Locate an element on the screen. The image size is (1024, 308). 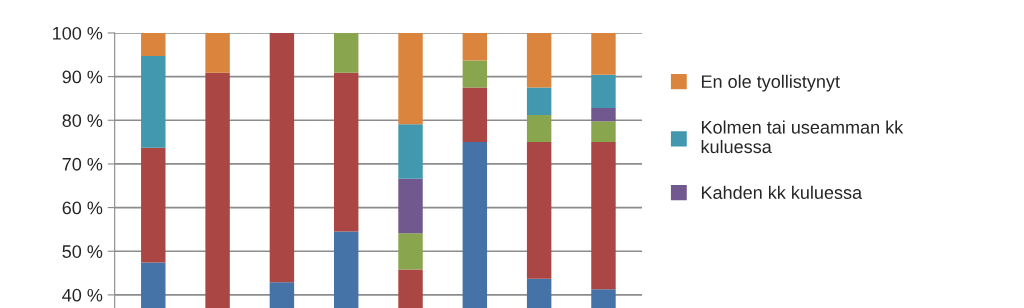
y-tick-label: 70 % is located at coordinates (82, 164).